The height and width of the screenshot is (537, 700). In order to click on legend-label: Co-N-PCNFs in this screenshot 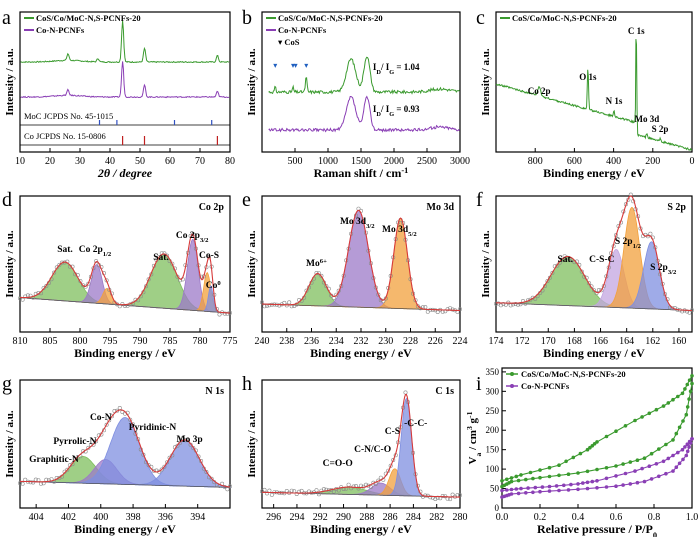, I will do `click(545, 386)`.